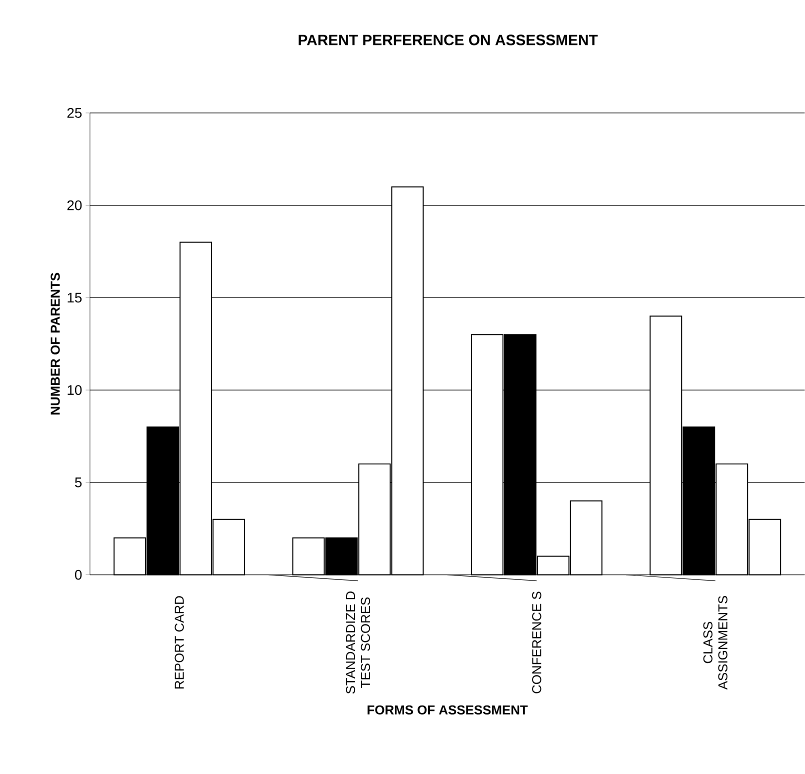  I want to click on x-tick-label: STANDARDIZE D TEST SCORES, so click(358, 643).